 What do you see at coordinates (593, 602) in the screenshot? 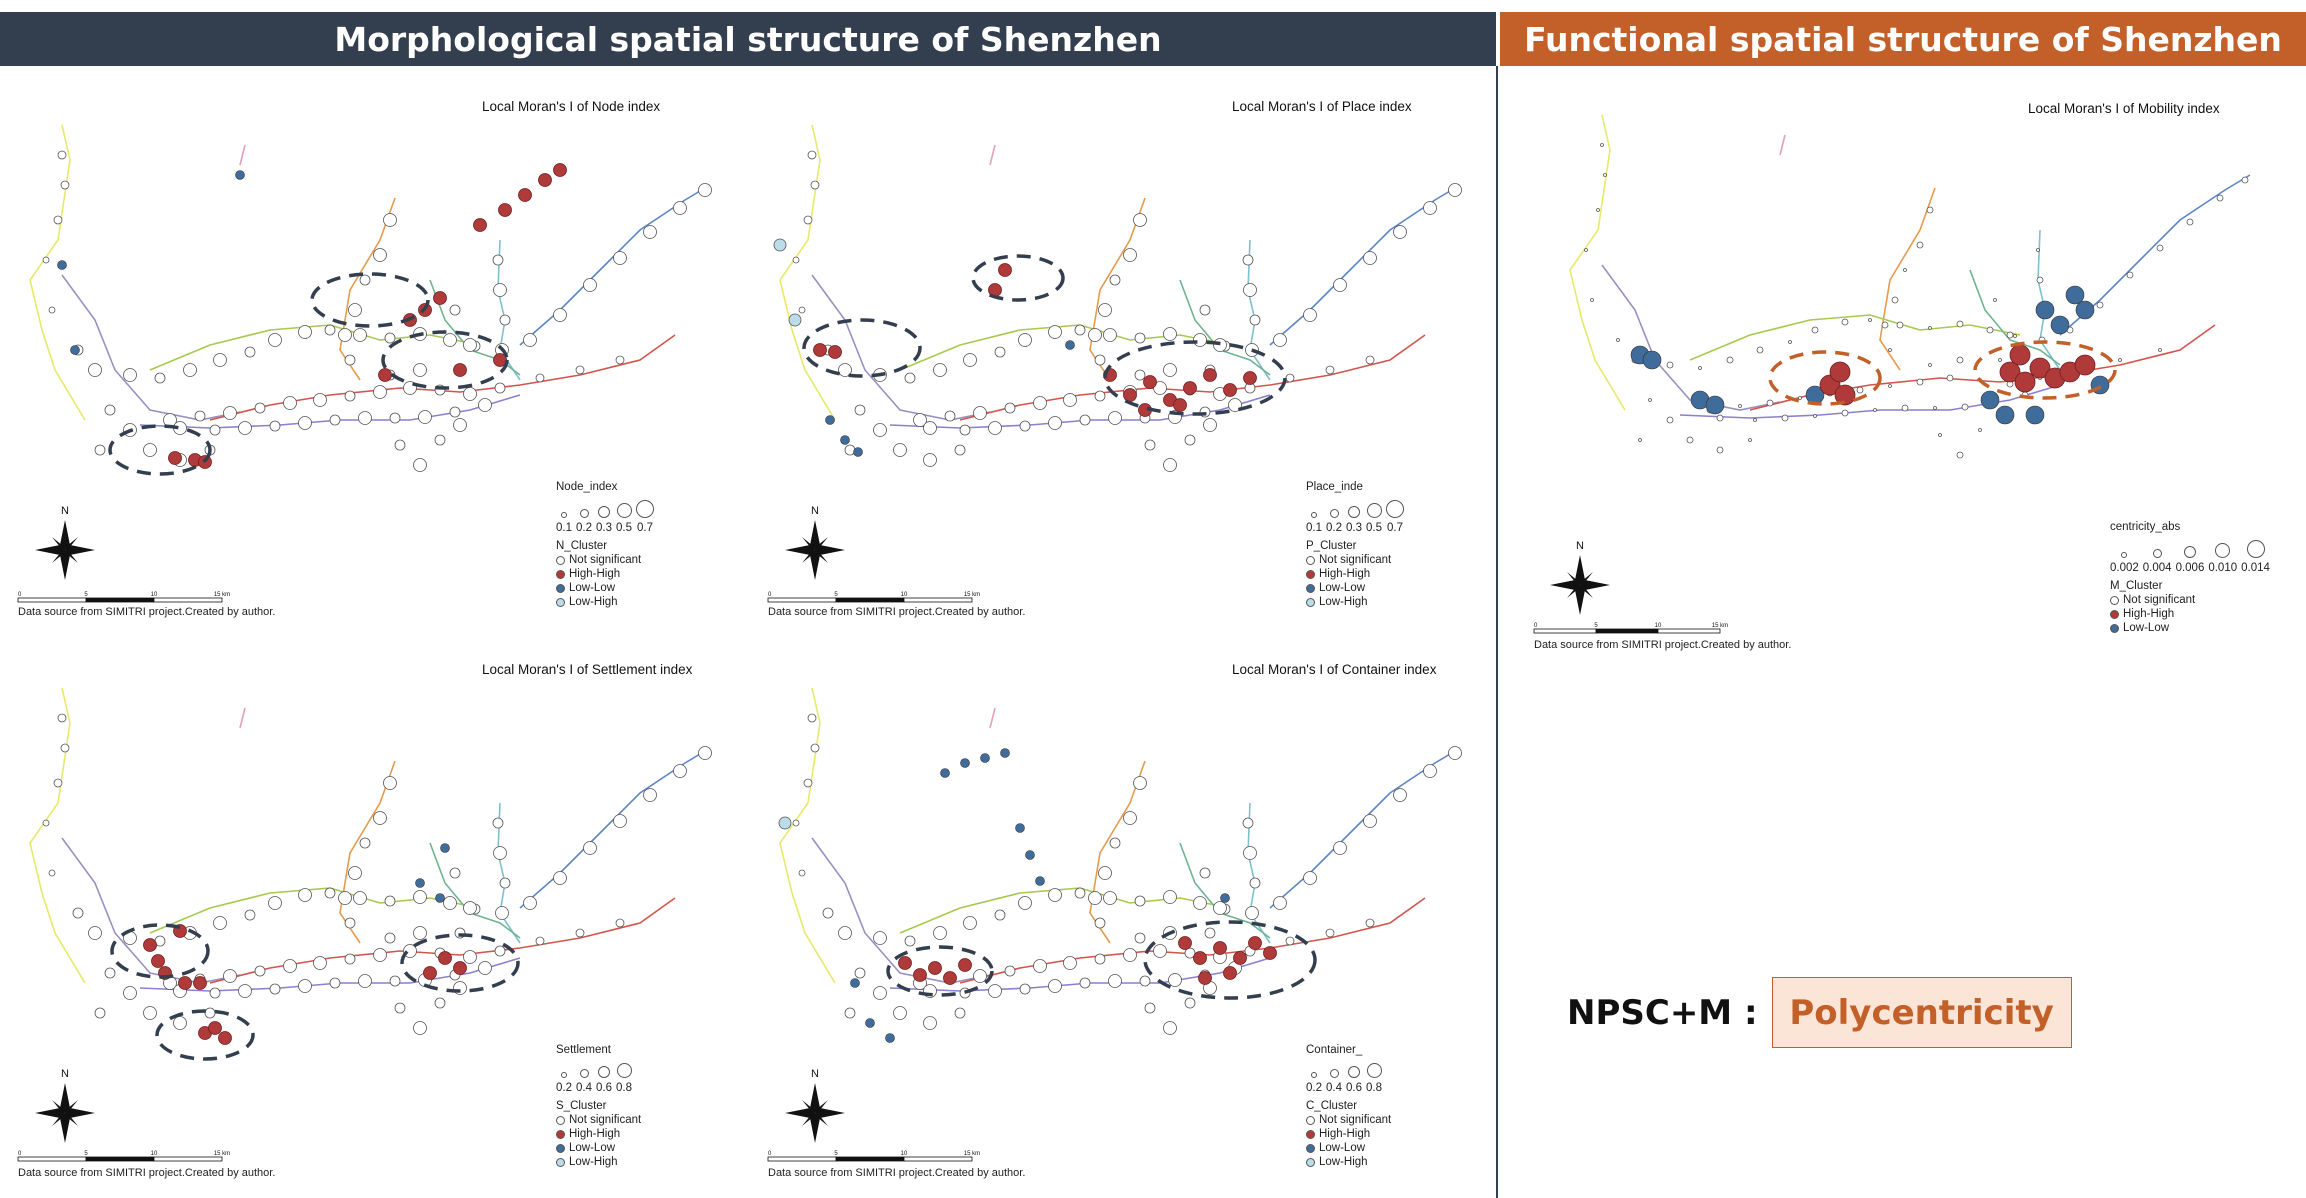
I see `node-cluster-legend-label: Low-High` at bounding box center [593, 602].